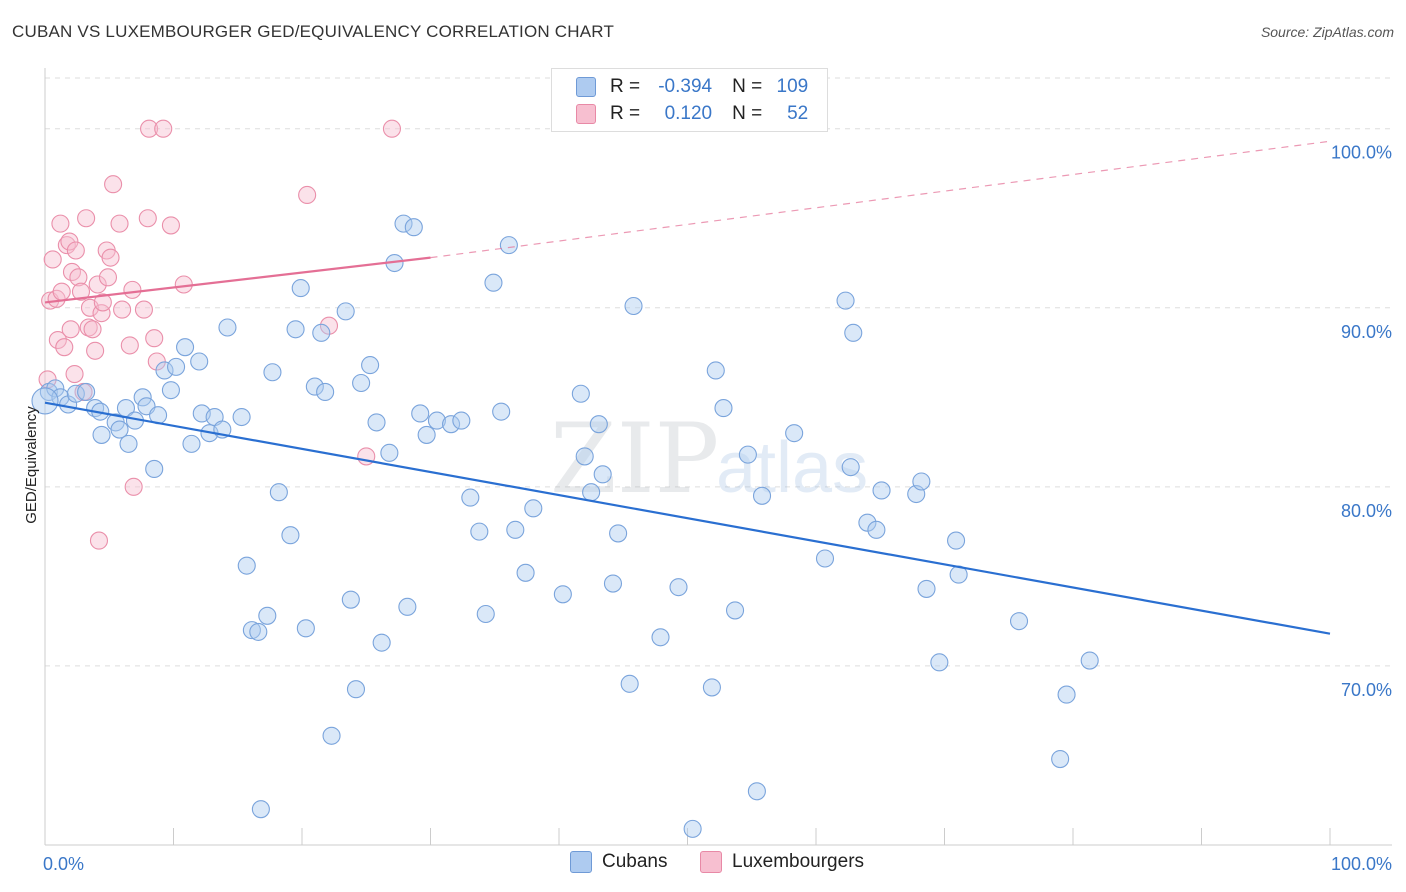 This screenshot has height=892, width=1406. What do you see at coordinates (581, 862) in the screenshot?
I see `cubans-legend-swatch` at bounding box center [581, 862].